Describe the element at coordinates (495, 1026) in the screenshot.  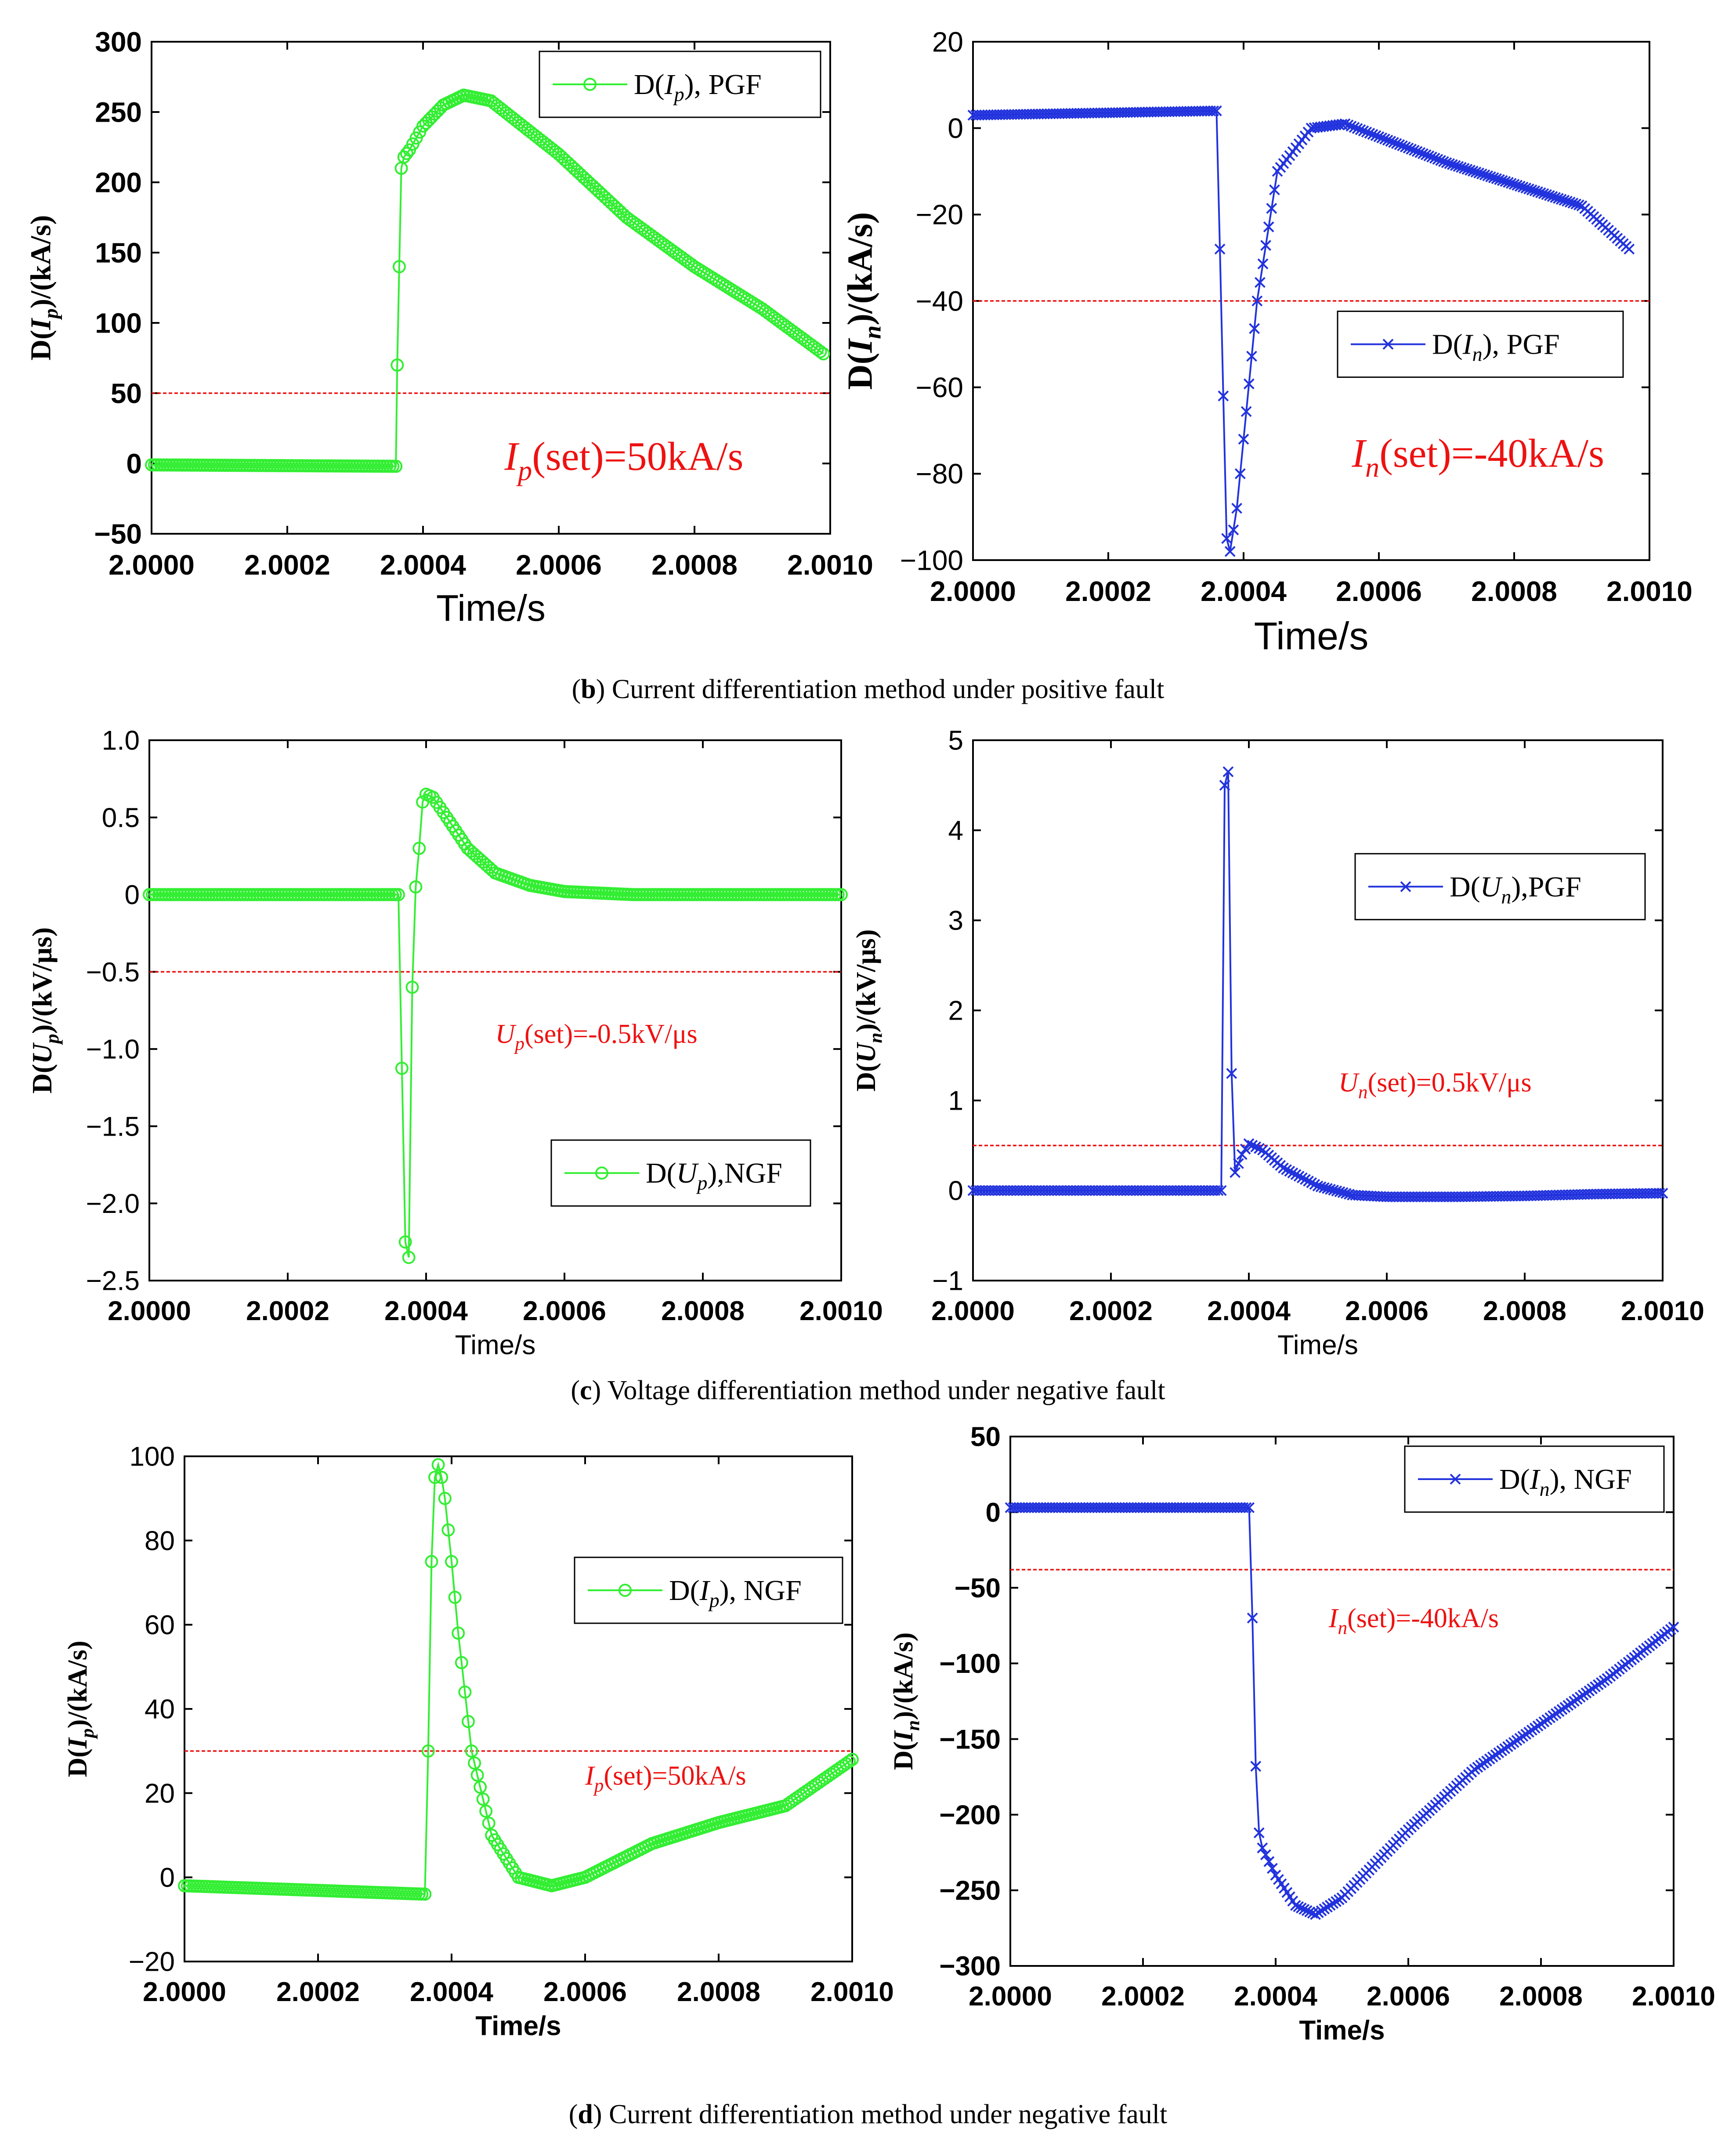
I see `series-markers` at that location.